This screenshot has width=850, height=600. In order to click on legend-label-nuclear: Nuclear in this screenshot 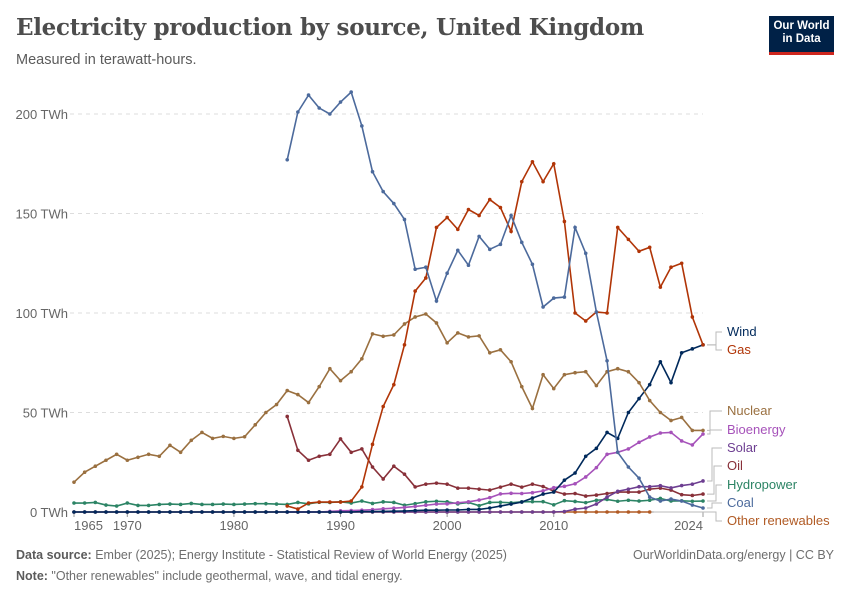, I will do `click(749, 410)`.